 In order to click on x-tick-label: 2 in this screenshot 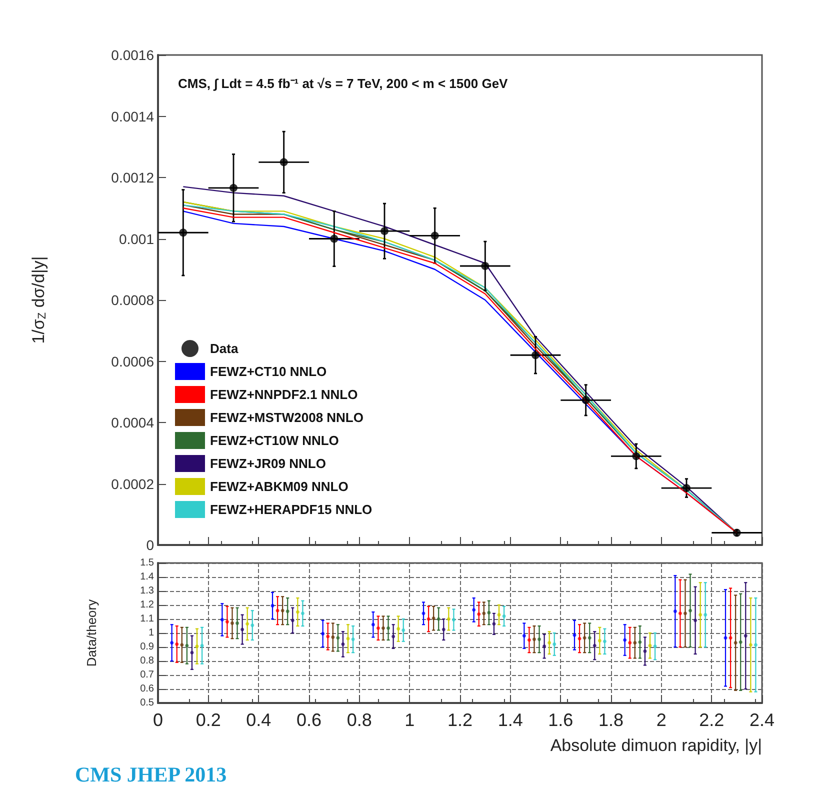, I will do `click(661, 720)`.